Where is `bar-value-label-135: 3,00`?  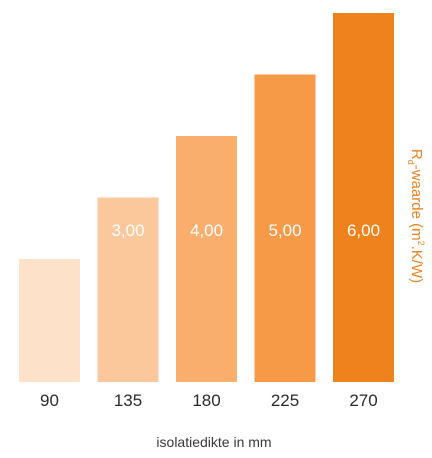 bar-value-label-135: 3,00 is located at coordinates (127, 230).